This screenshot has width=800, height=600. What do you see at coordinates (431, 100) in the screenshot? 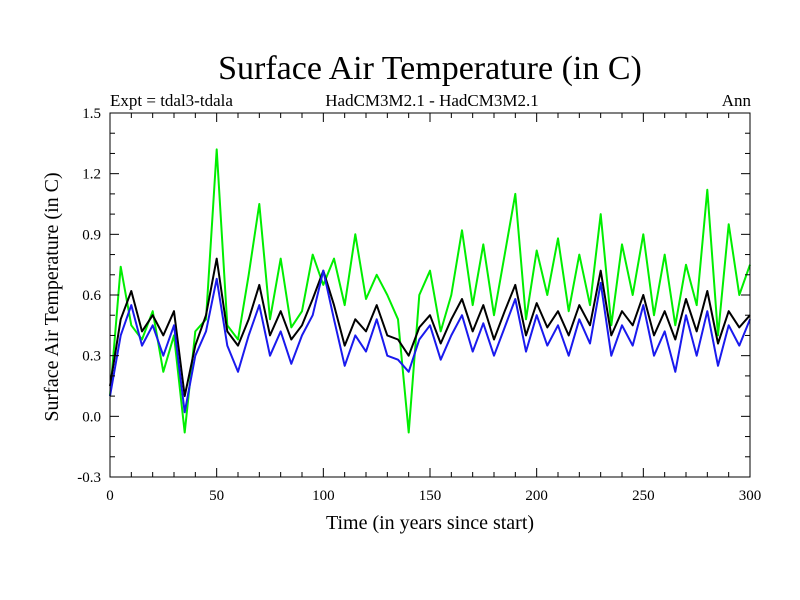
I see `model-label: HadCM3M2.1 - HadCM3M2.1` at bounding box center [431, 100].